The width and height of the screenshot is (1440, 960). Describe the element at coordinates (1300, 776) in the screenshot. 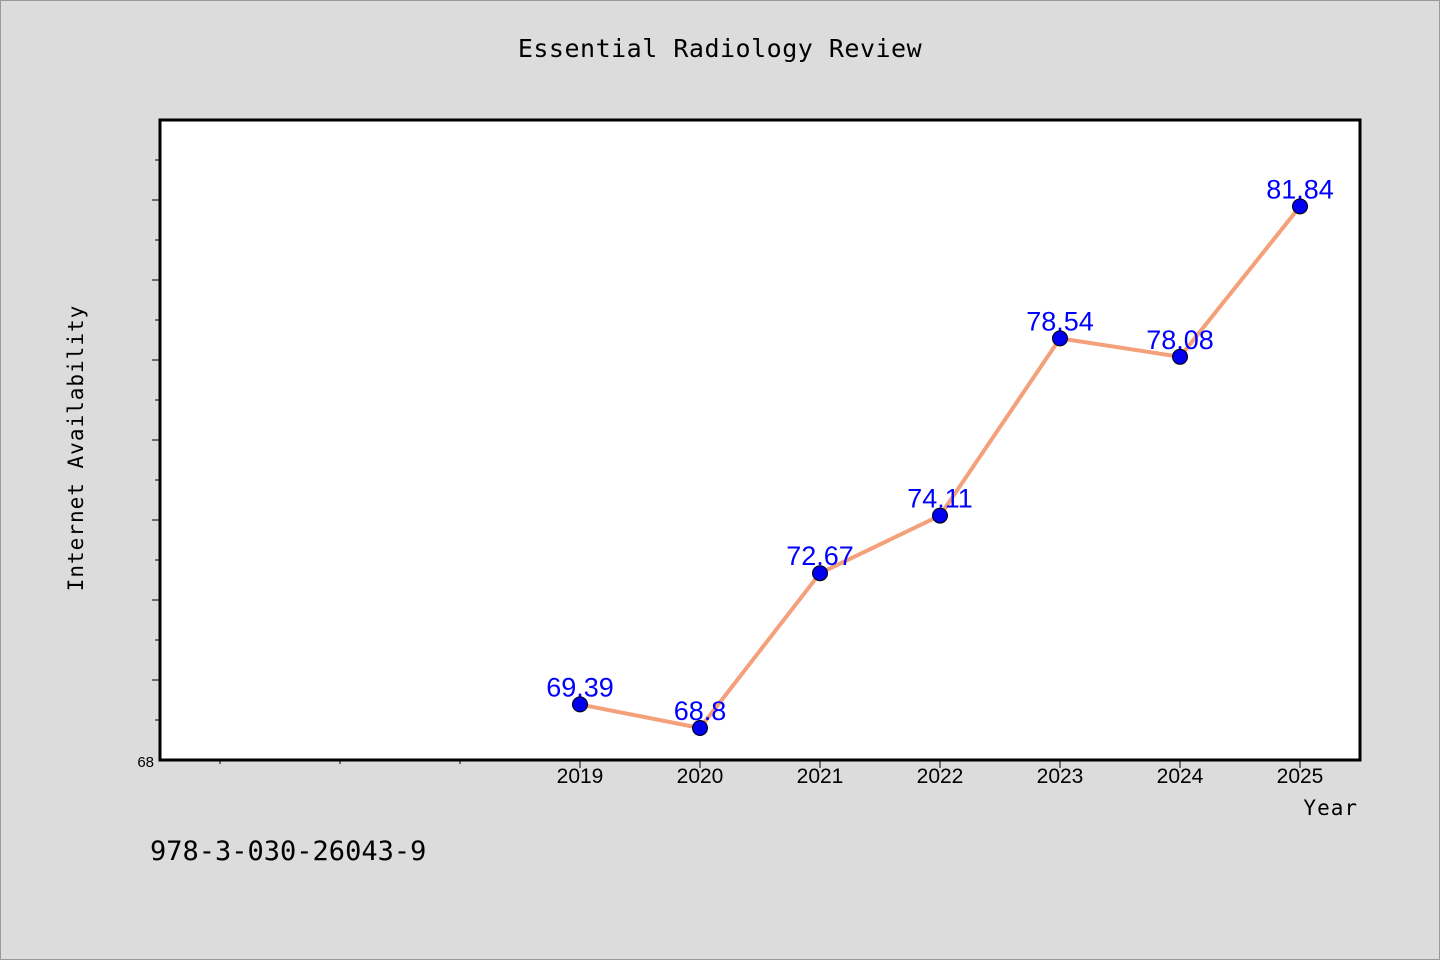

I see `x-tick-label: 2025` at that location.